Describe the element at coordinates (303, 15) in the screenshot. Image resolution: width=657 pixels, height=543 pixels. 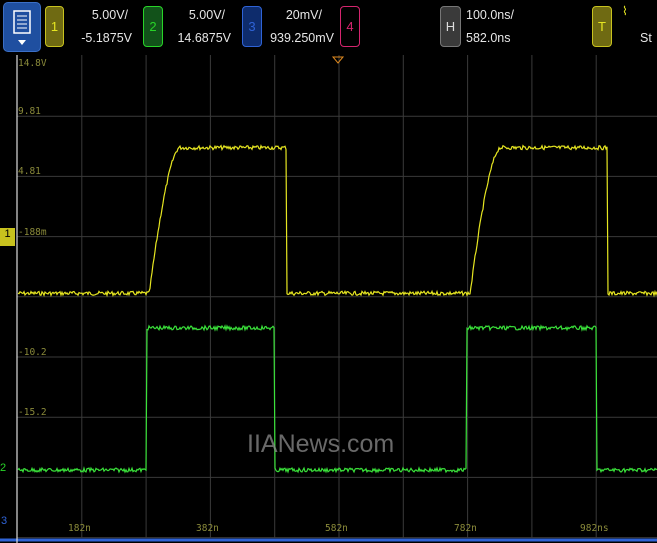
I see `ch3-scale: 20mV/` at that location.